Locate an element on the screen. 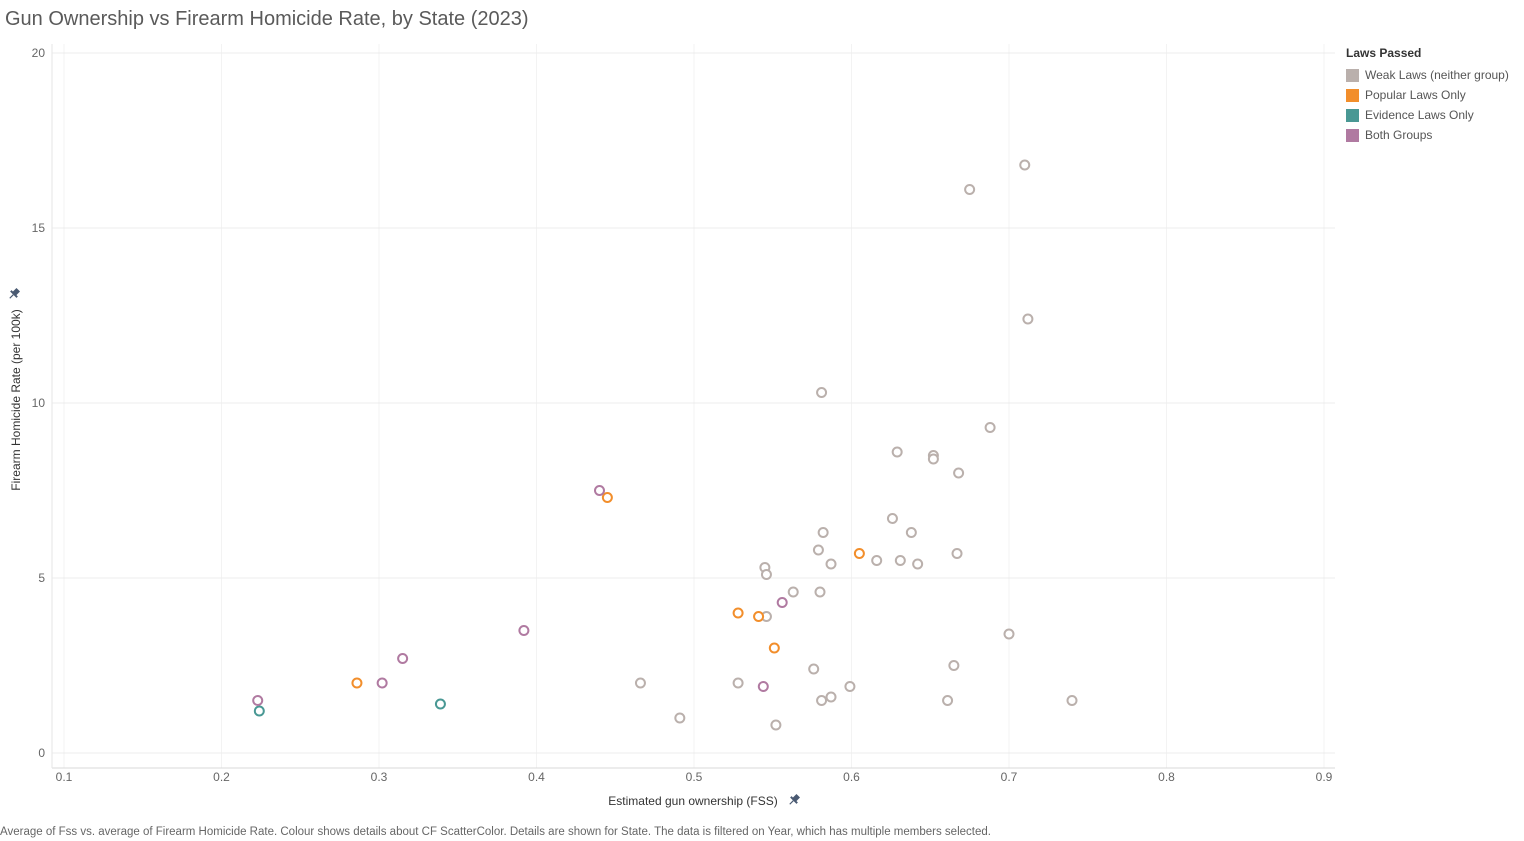 Image resolution: width=1524 pixels, height=841 pixels. y-tick-label: 20 is located at coordinates (39, 53).